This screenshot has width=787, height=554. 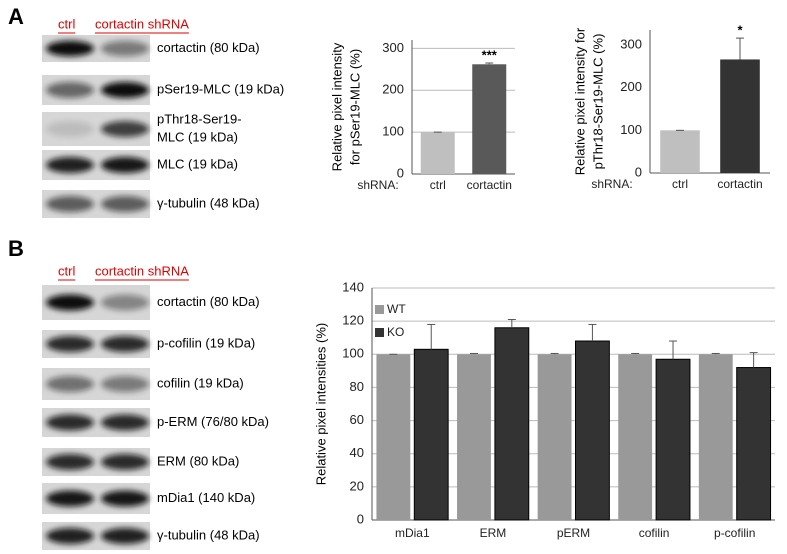 What do you see at coordinates (198, 460) in the screenshot?
I see `blot-label: ERM (80 kDa)` at bounding box center [198, 460].